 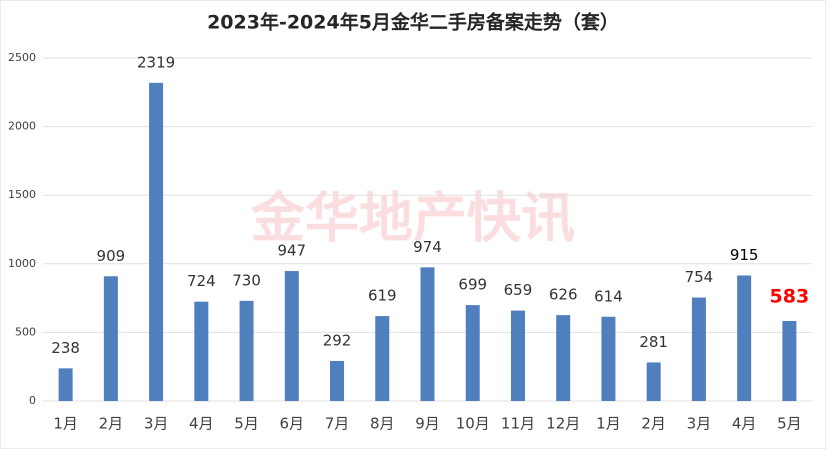 I want to click on x-tick-label: 8月, so click(x=382, y=424).